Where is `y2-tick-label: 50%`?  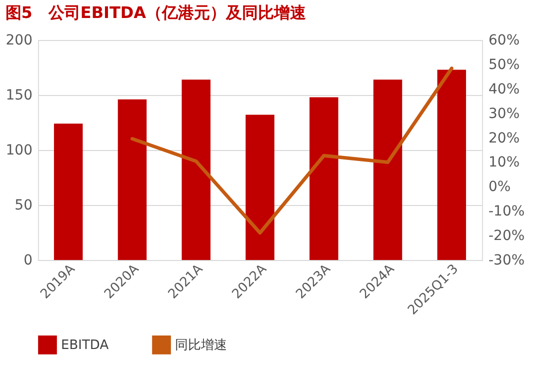
y2-tick-label: 50% is located at coordinates (504, 64).